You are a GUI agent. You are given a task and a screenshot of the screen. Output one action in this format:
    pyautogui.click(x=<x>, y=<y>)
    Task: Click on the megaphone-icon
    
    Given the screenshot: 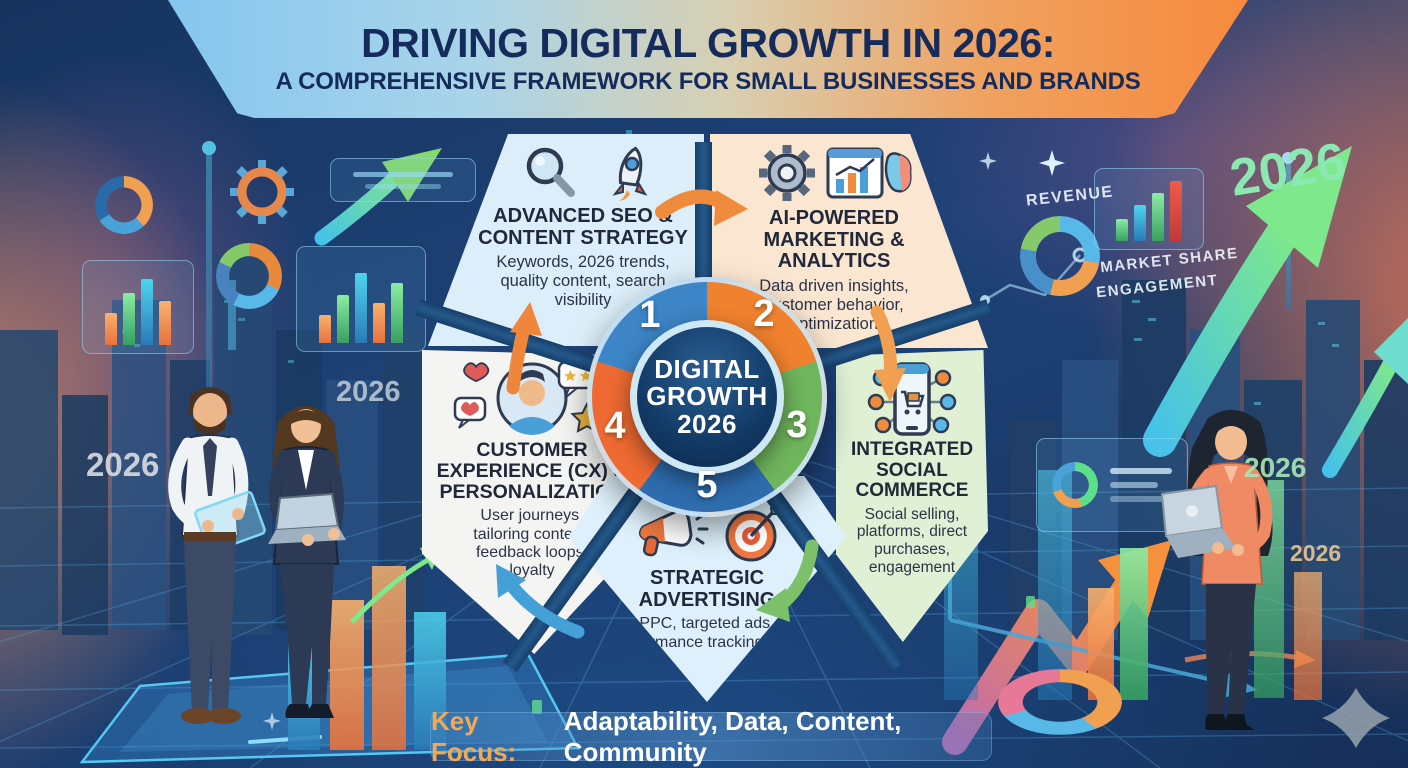 What is the action you would take?
    pyautogui.click(x=673, y=533)
    